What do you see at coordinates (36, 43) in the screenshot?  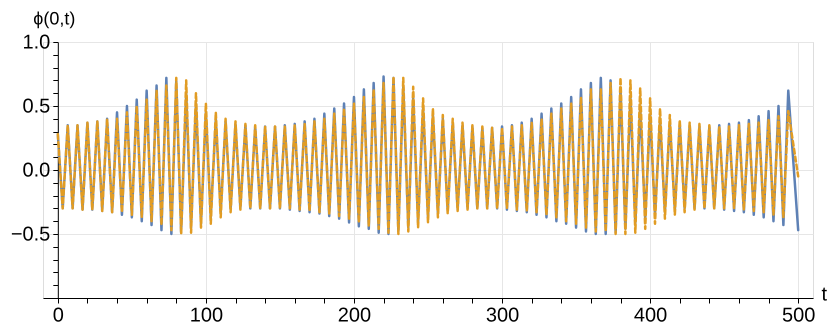 I see `y-tick-label: 1.0` at bounding box center [36, 43].